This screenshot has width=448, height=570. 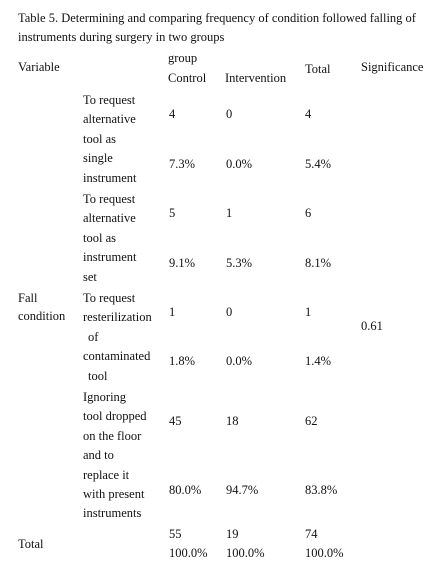 I want to click on control-percent: 80.0%, so click(x=185, y=490).